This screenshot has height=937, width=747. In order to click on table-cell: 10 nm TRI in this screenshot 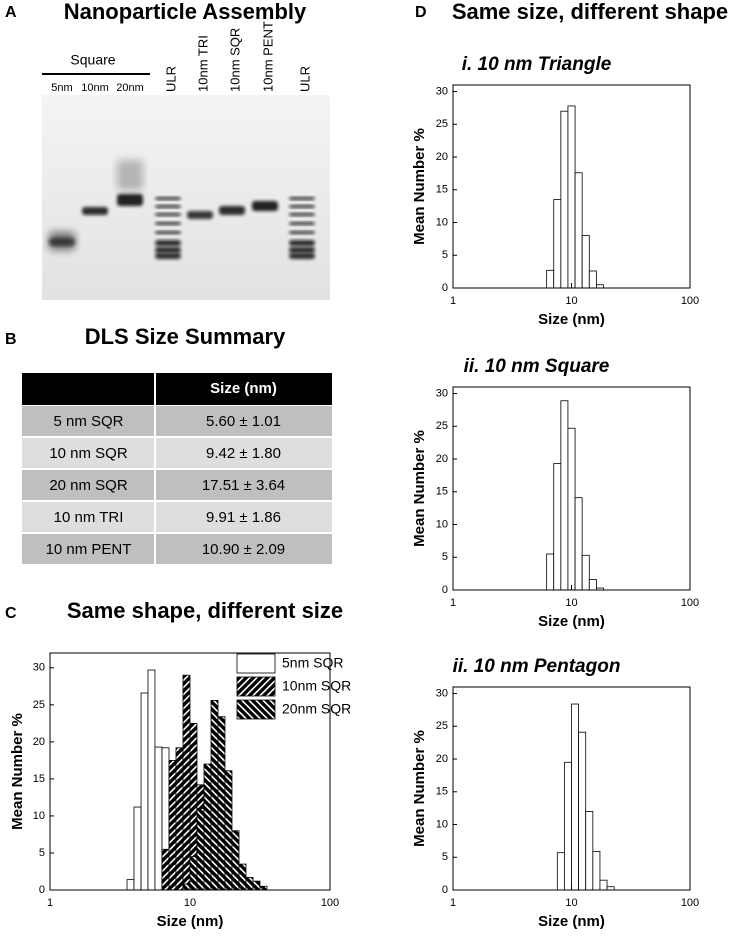, I will do `click(89, 517)`.